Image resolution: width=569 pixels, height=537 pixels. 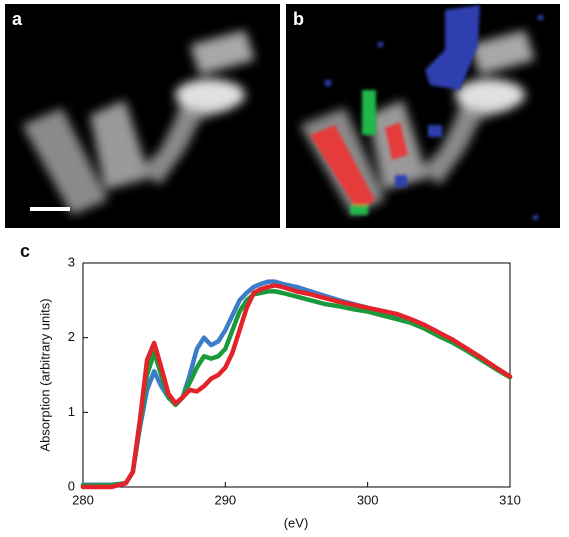 I want to click on x-tick-label: 300, so click(x=368, y=499).